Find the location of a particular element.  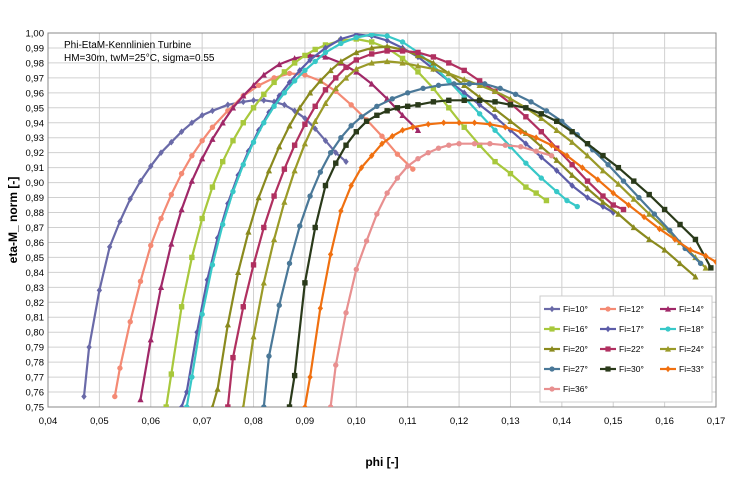

legend-entry: Fi=18° is located at coordinates (682, 329).